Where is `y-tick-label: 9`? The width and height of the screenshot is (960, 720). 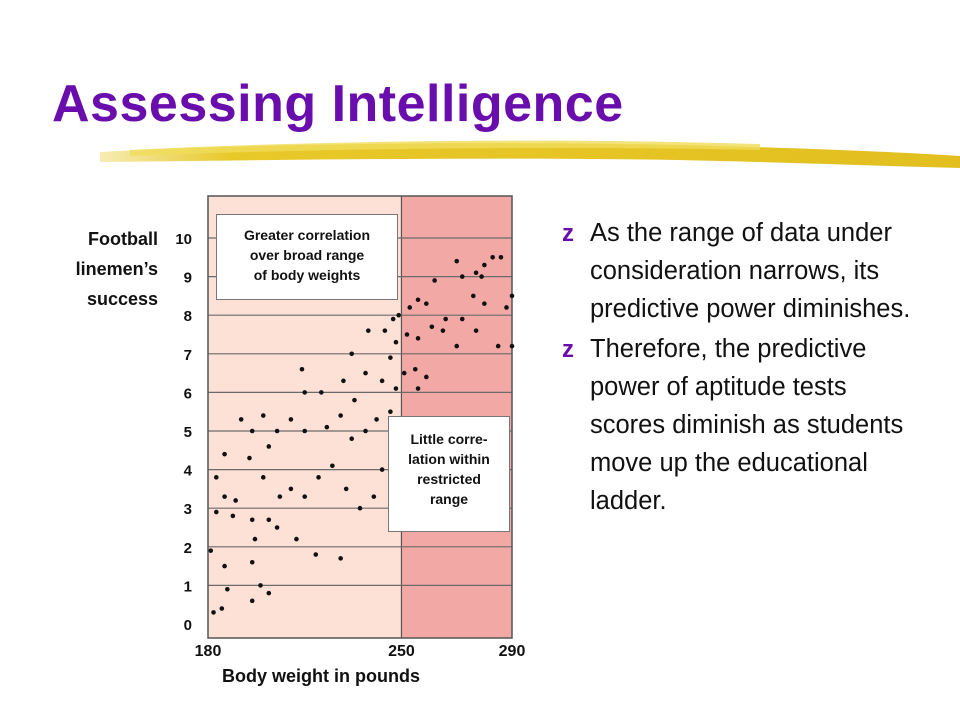
y-tick-label: 9 is located at coordinates (188, 278).